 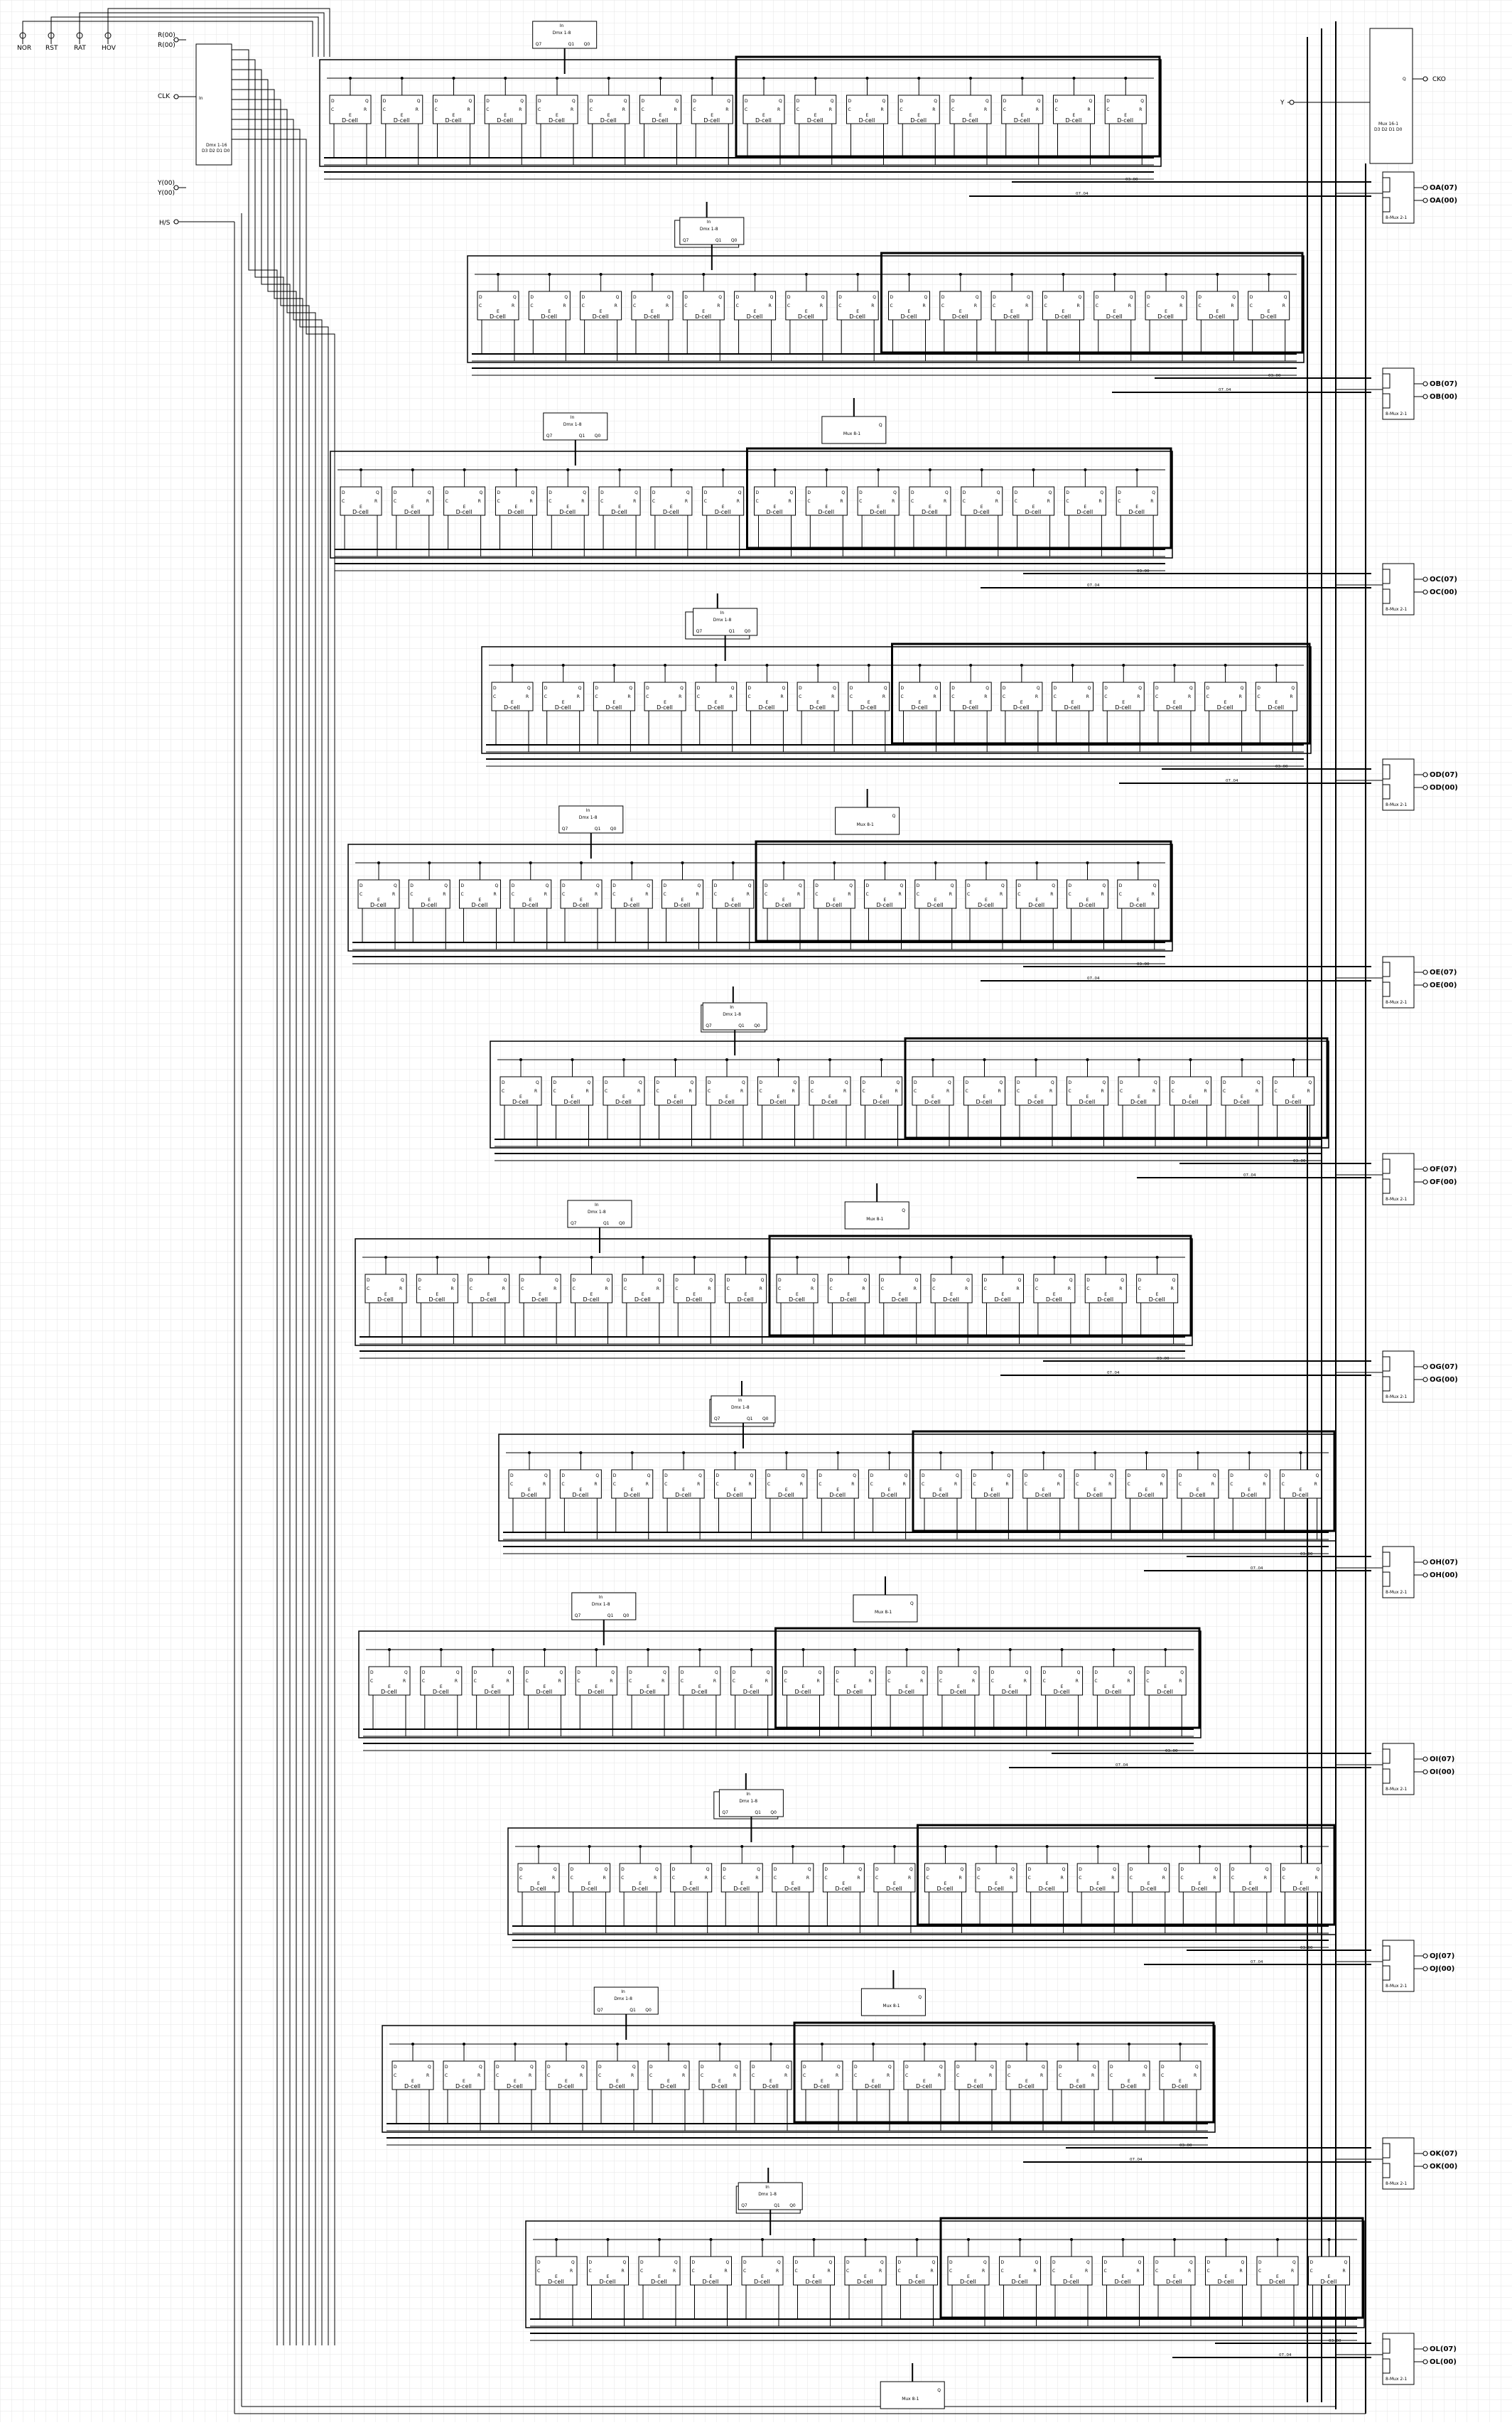 What do you see at coordinates (167, 45) in the screenshot?
I see `left-input-pin: R(00)` at bounding box center [167, 45].